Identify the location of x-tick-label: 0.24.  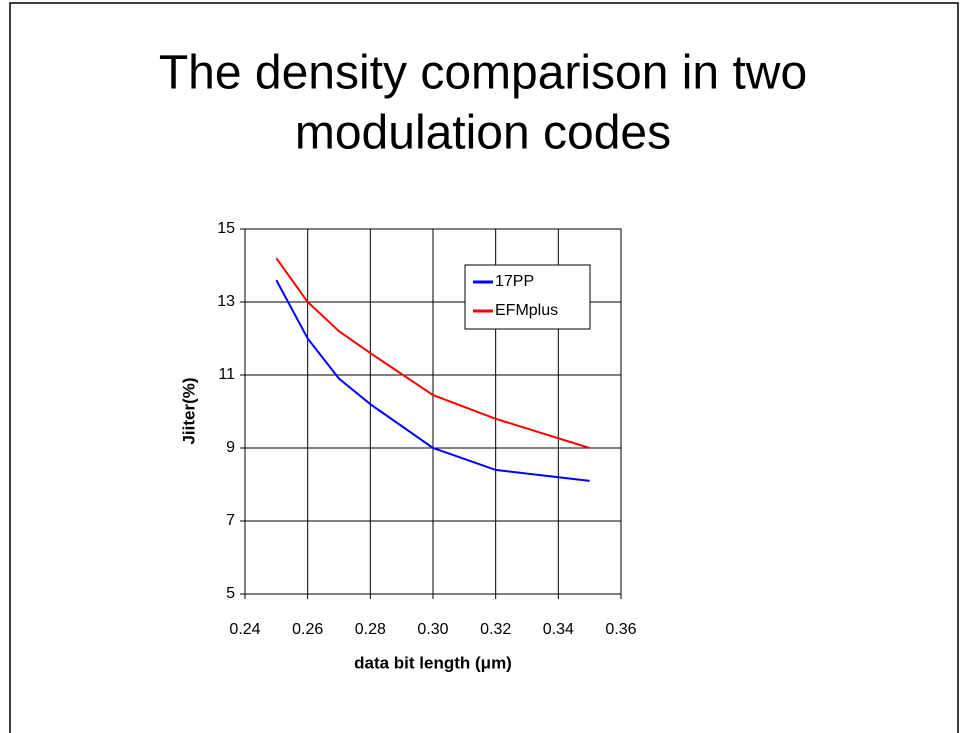
(244, 629).